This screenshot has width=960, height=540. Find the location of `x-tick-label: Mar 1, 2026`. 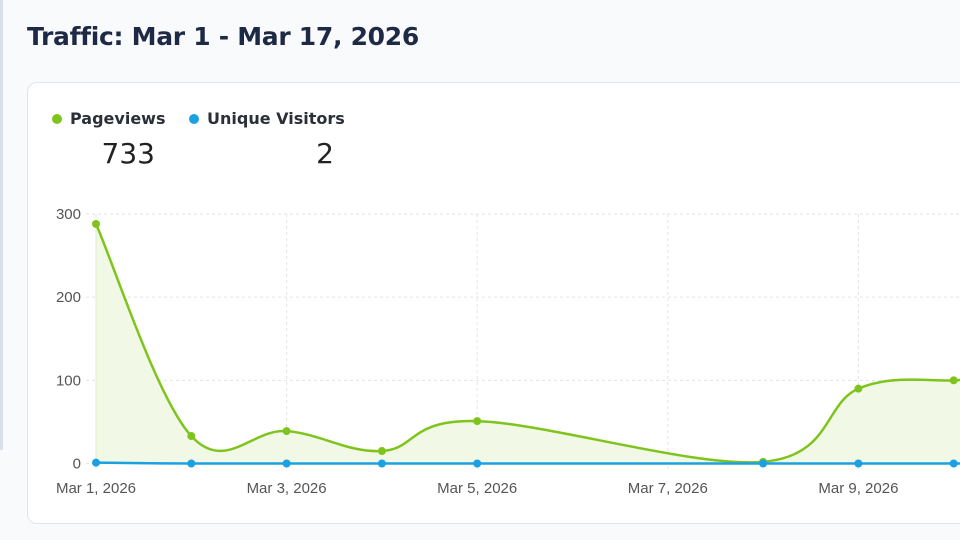

x-tick-label: Mar 1, 2026 is located at coordinates (96, 488).